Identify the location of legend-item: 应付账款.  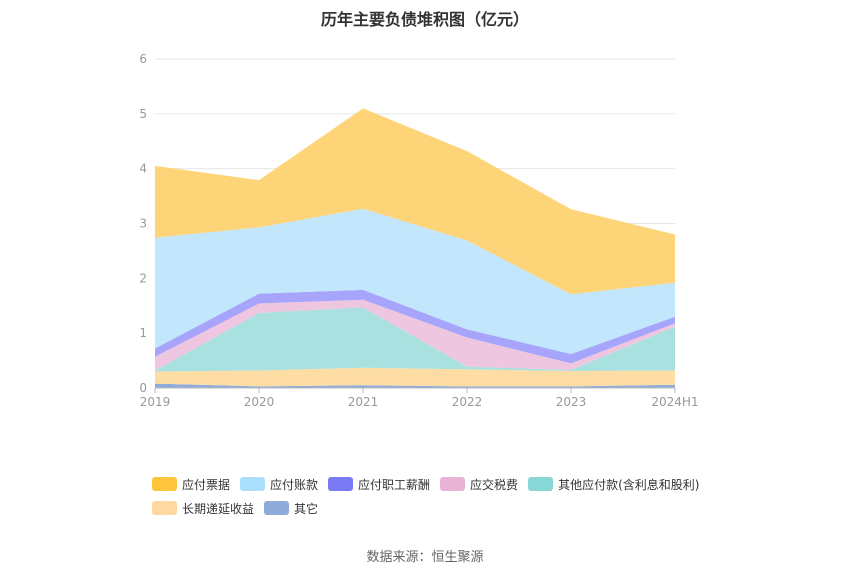
(279, 484).